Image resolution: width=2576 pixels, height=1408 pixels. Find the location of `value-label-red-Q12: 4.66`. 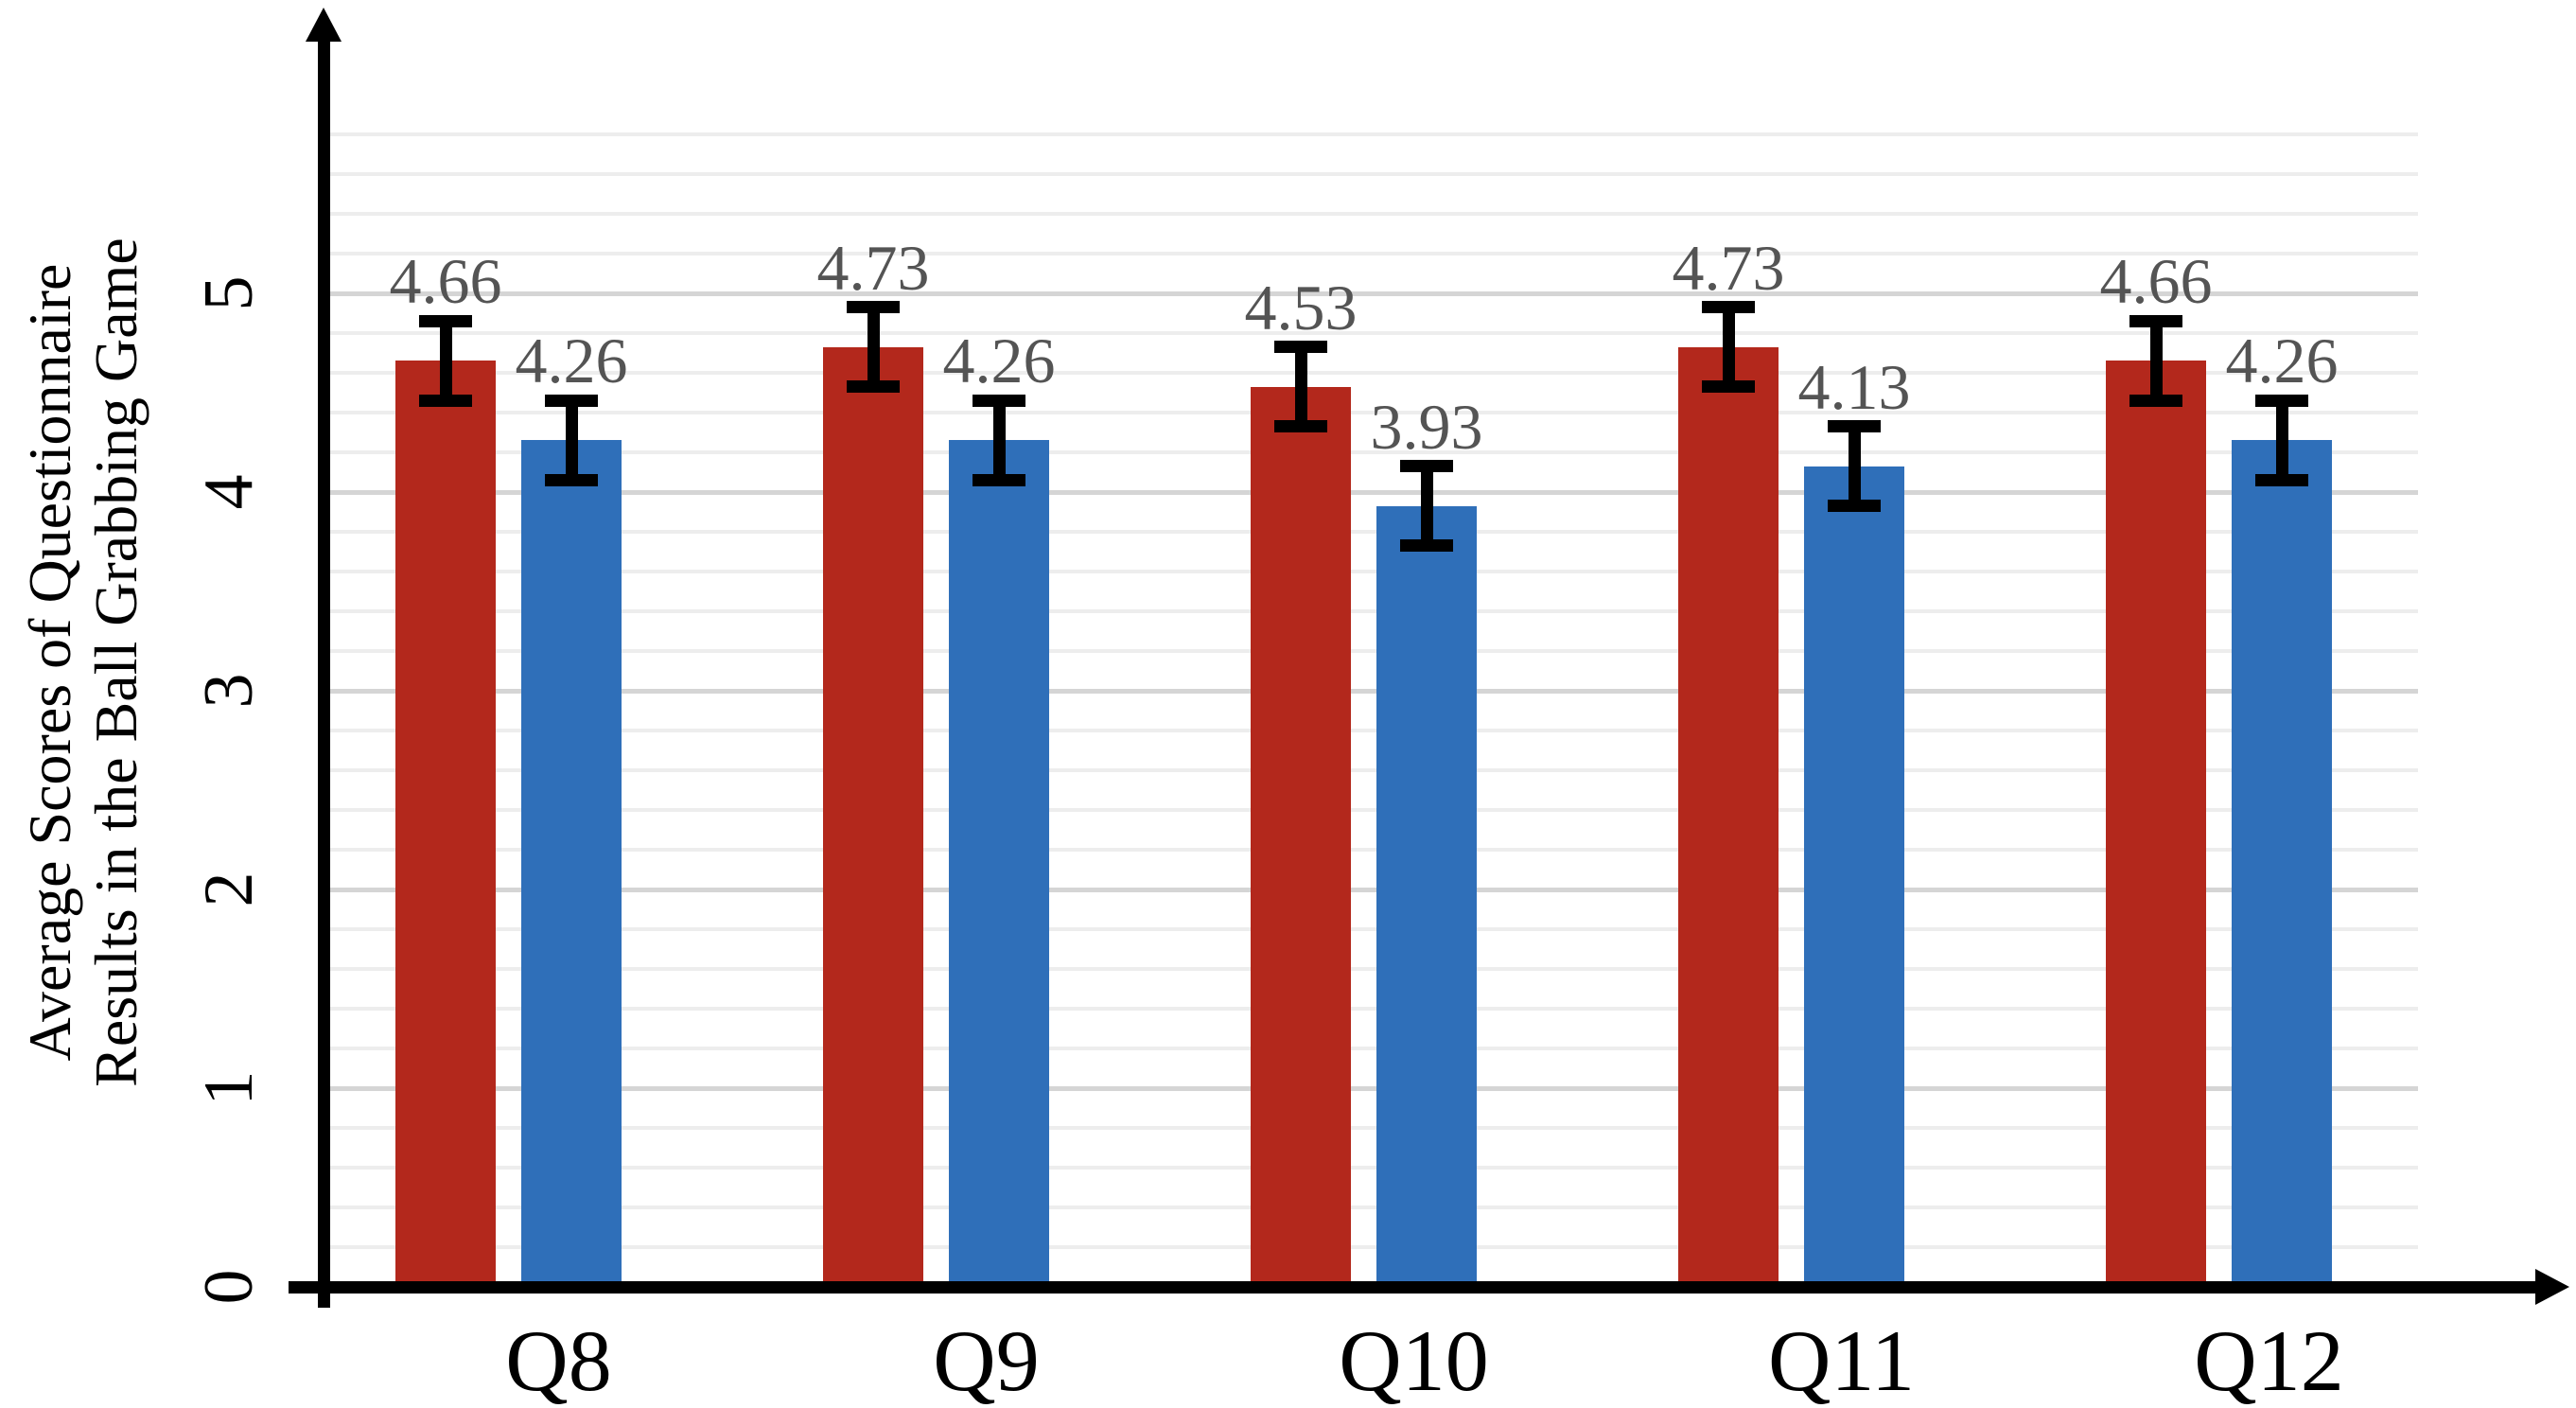

value-label-red-Q12: 4.66 is located at coordinates (2156, 281).